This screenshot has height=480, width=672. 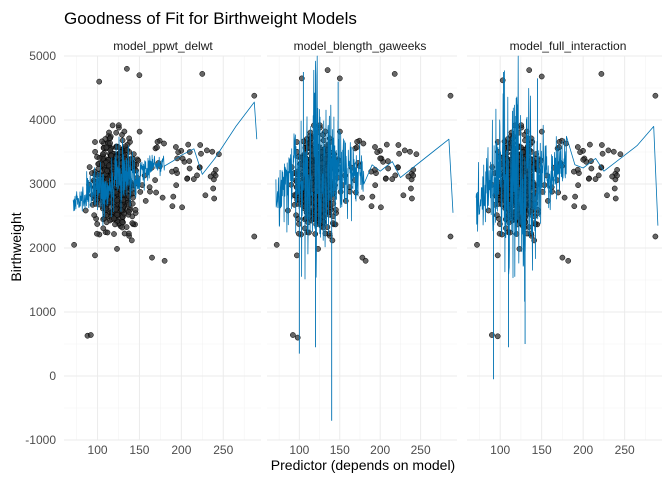 What do you see at coordinates (16, 246) in the screenshot?
I see `y-axis-title: Birthweight` at bounding box center [16, 246].